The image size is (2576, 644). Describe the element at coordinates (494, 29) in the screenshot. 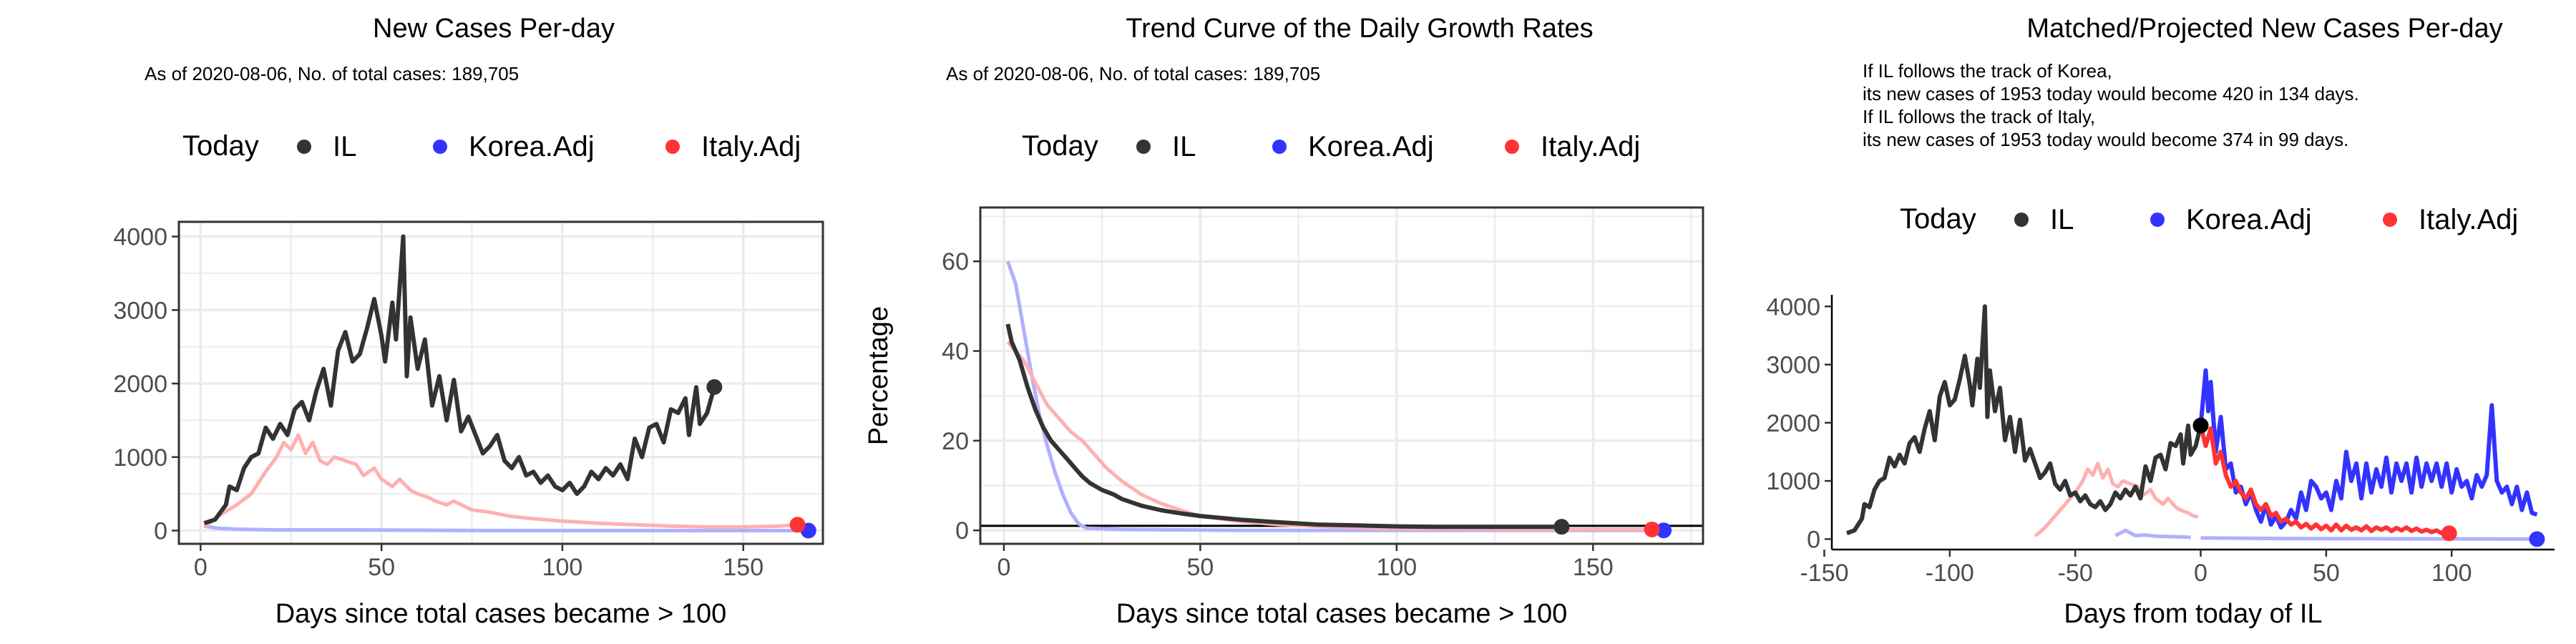

I see `chart-title: New Cases Per-day` at that location.